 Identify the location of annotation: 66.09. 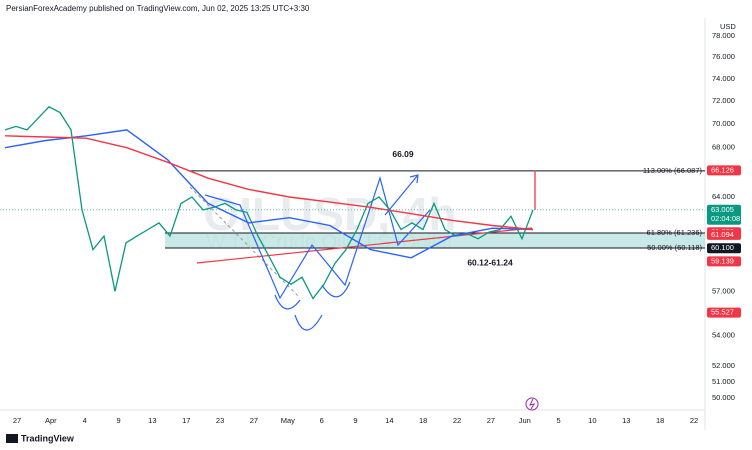
(403, 154).